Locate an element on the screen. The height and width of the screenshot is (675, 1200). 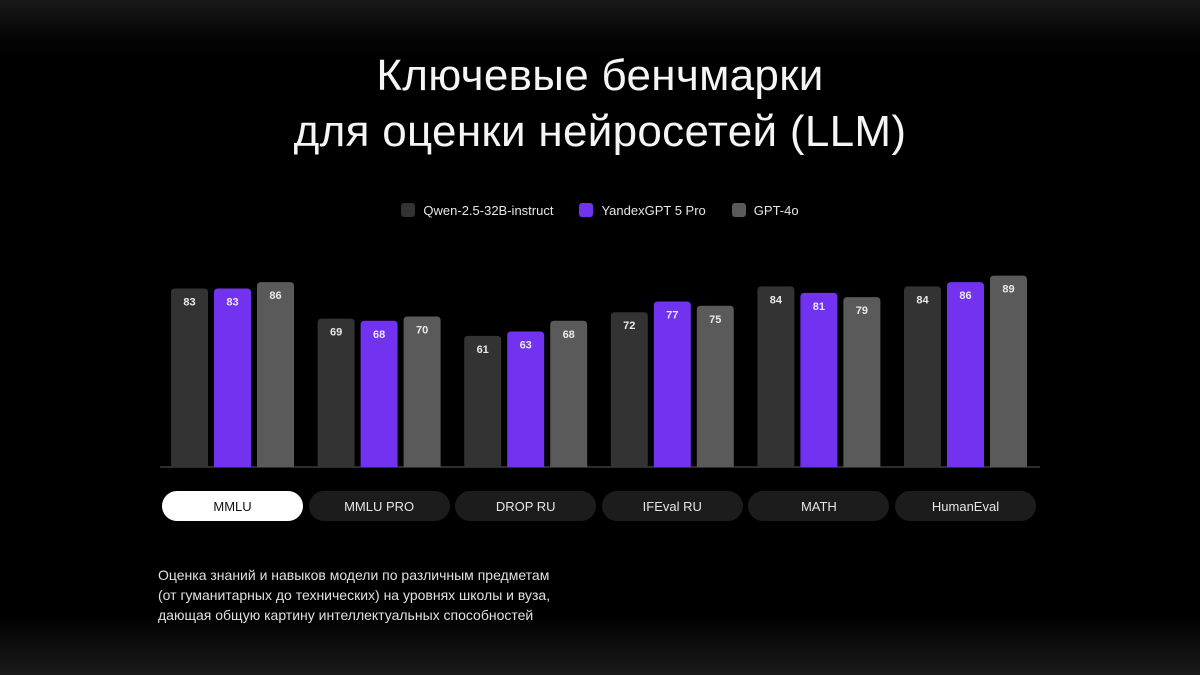
legend-swatch-gpt4o is located at coordinates (738, 210).